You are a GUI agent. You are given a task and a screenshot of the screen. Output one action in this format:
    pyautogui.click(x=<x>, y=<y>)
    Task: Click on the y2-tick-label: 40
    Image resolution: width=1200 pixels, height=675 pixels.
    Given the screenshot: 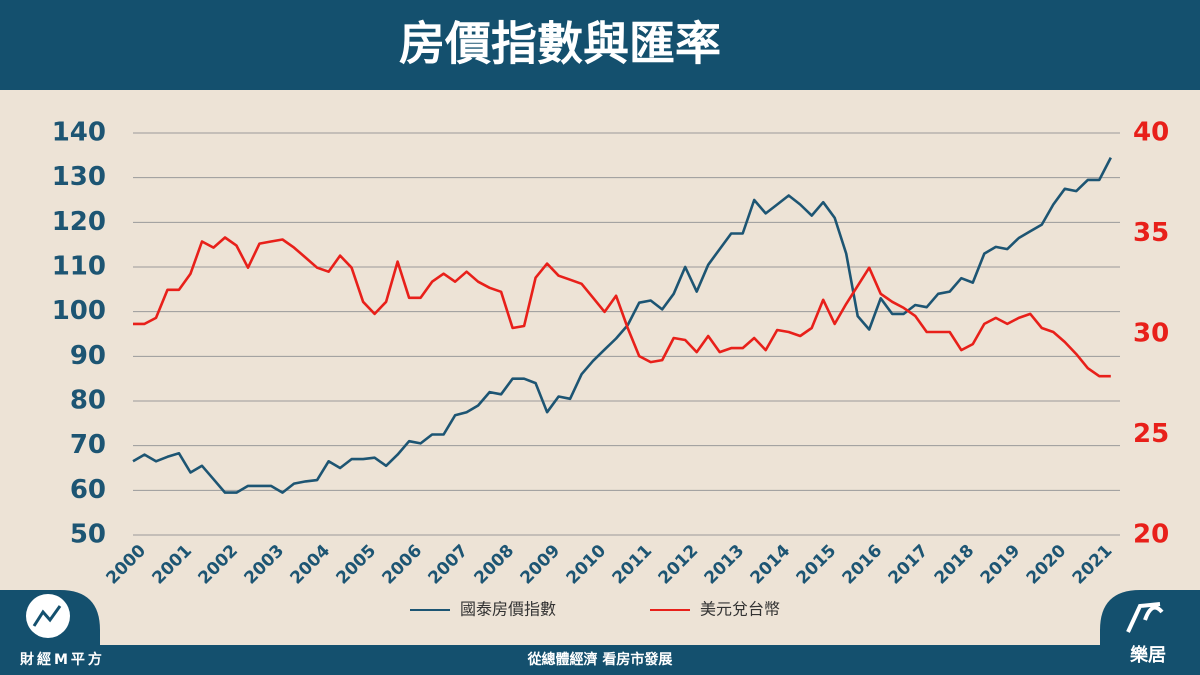 What is the action you would take?
    pyautogui.click(x=1151, y=133)
    